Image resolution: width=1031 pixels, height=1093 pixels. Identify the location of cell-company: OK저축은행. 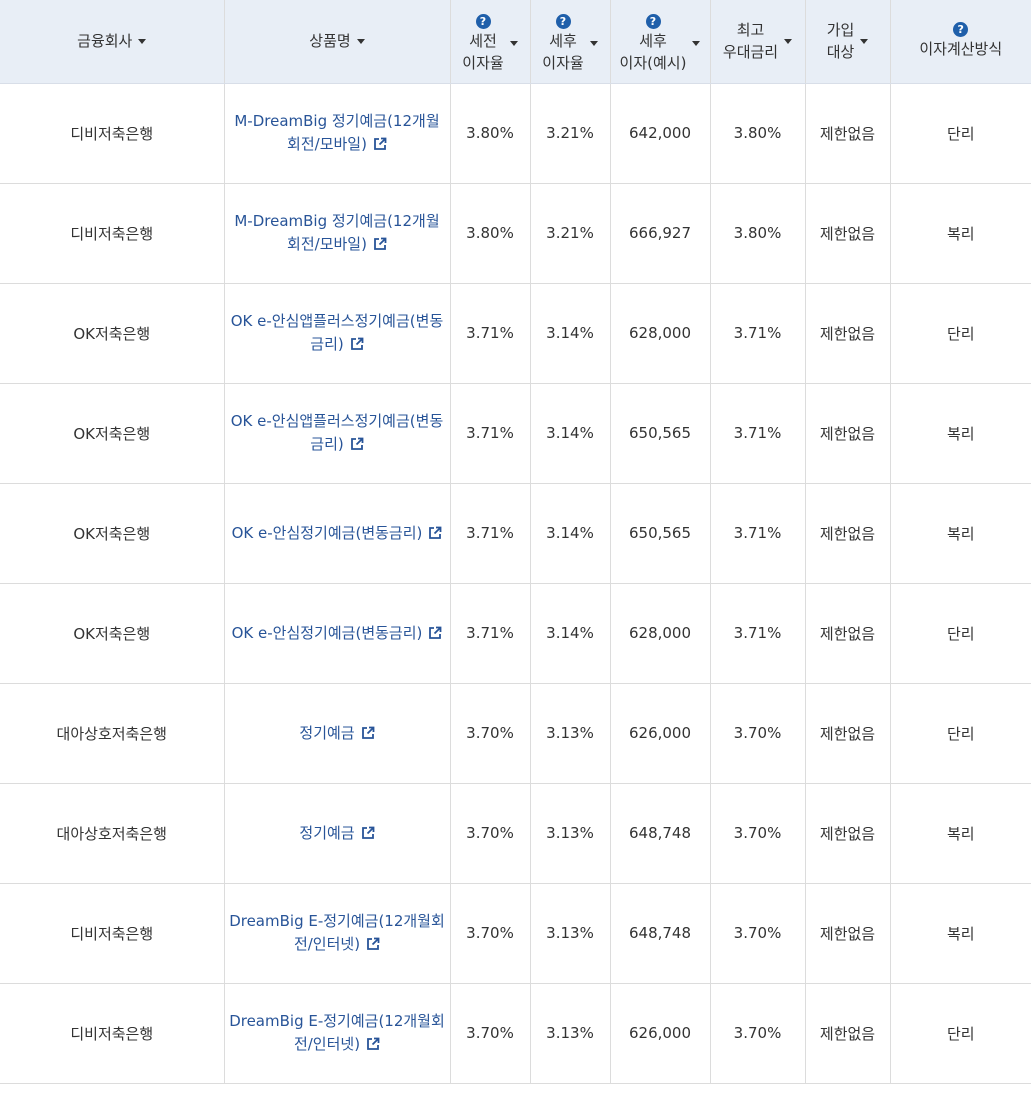
(112, 433).